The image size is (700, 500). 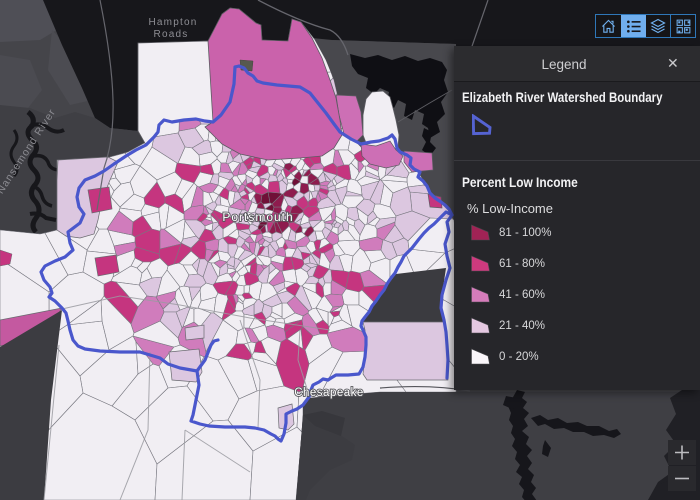 What do you see at coordinates (171, 34) in the screenshot?
I see `svg-text: Roads` at bounding box center [171, 34].